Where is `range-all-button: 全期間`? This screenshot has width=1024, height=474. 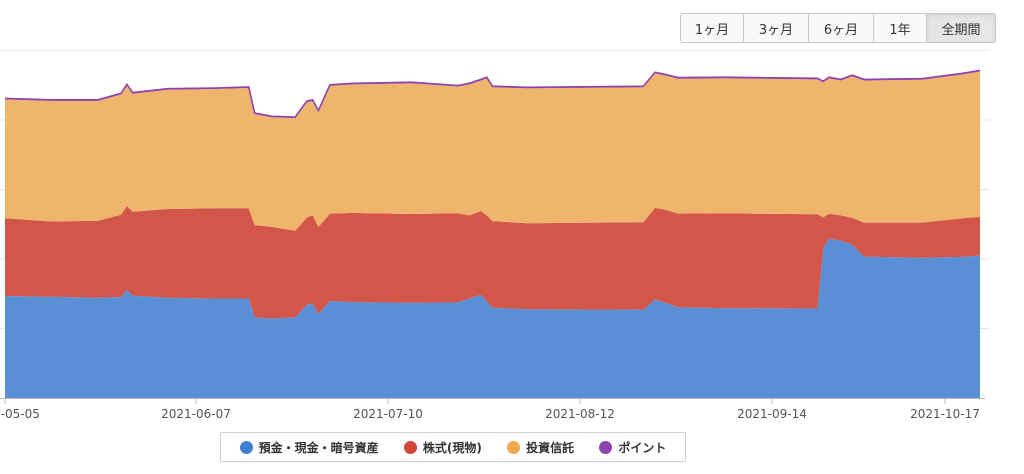
range-all-button: 全期間 is located at coordinates (961, 28).